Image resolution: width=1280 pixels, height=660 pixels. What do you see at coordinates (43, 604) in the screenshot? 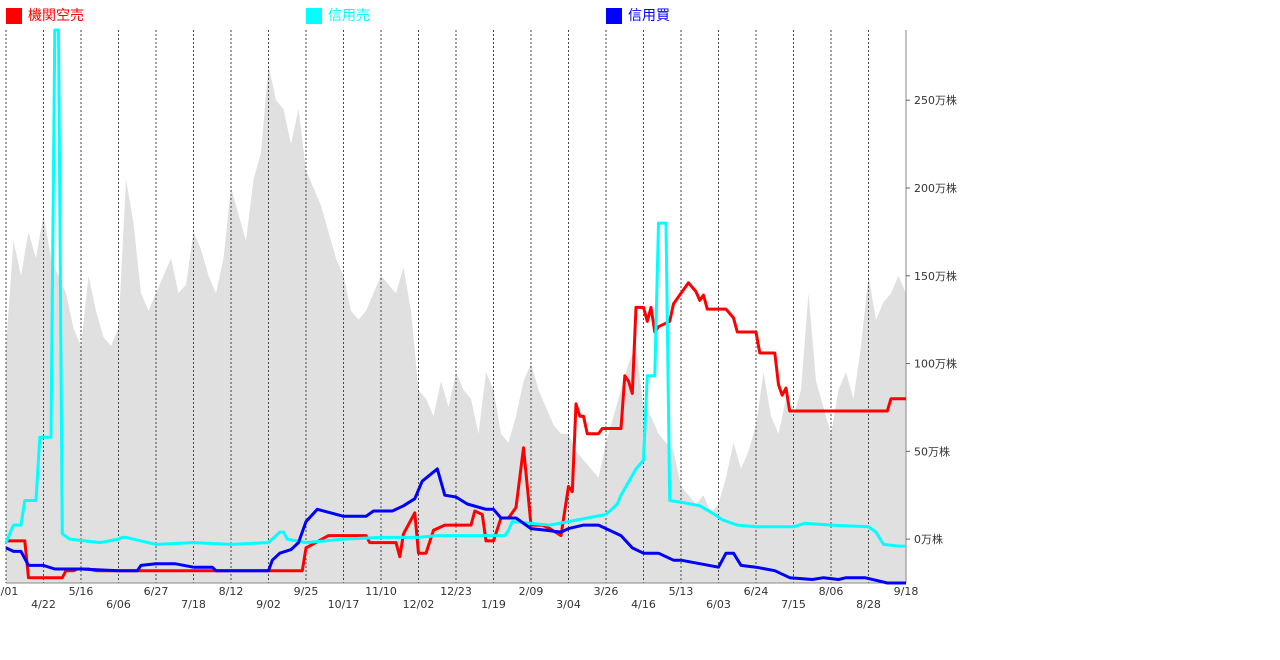
I see `x-tick-label-1: 4/22` at bounding box center [43, 604].